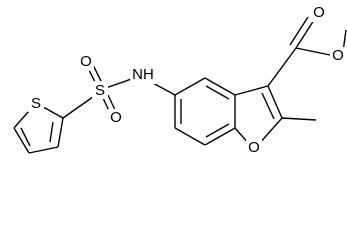 This screenshot has height=240, width=347. I want to click on atom-label: NH, so click(143, 74).